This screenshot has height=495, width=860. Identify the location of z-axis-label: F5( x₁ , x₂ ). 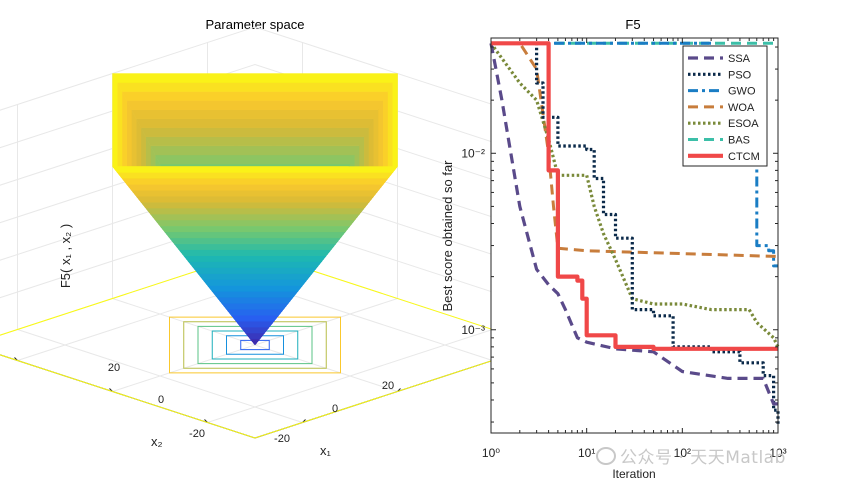
(65, 256).